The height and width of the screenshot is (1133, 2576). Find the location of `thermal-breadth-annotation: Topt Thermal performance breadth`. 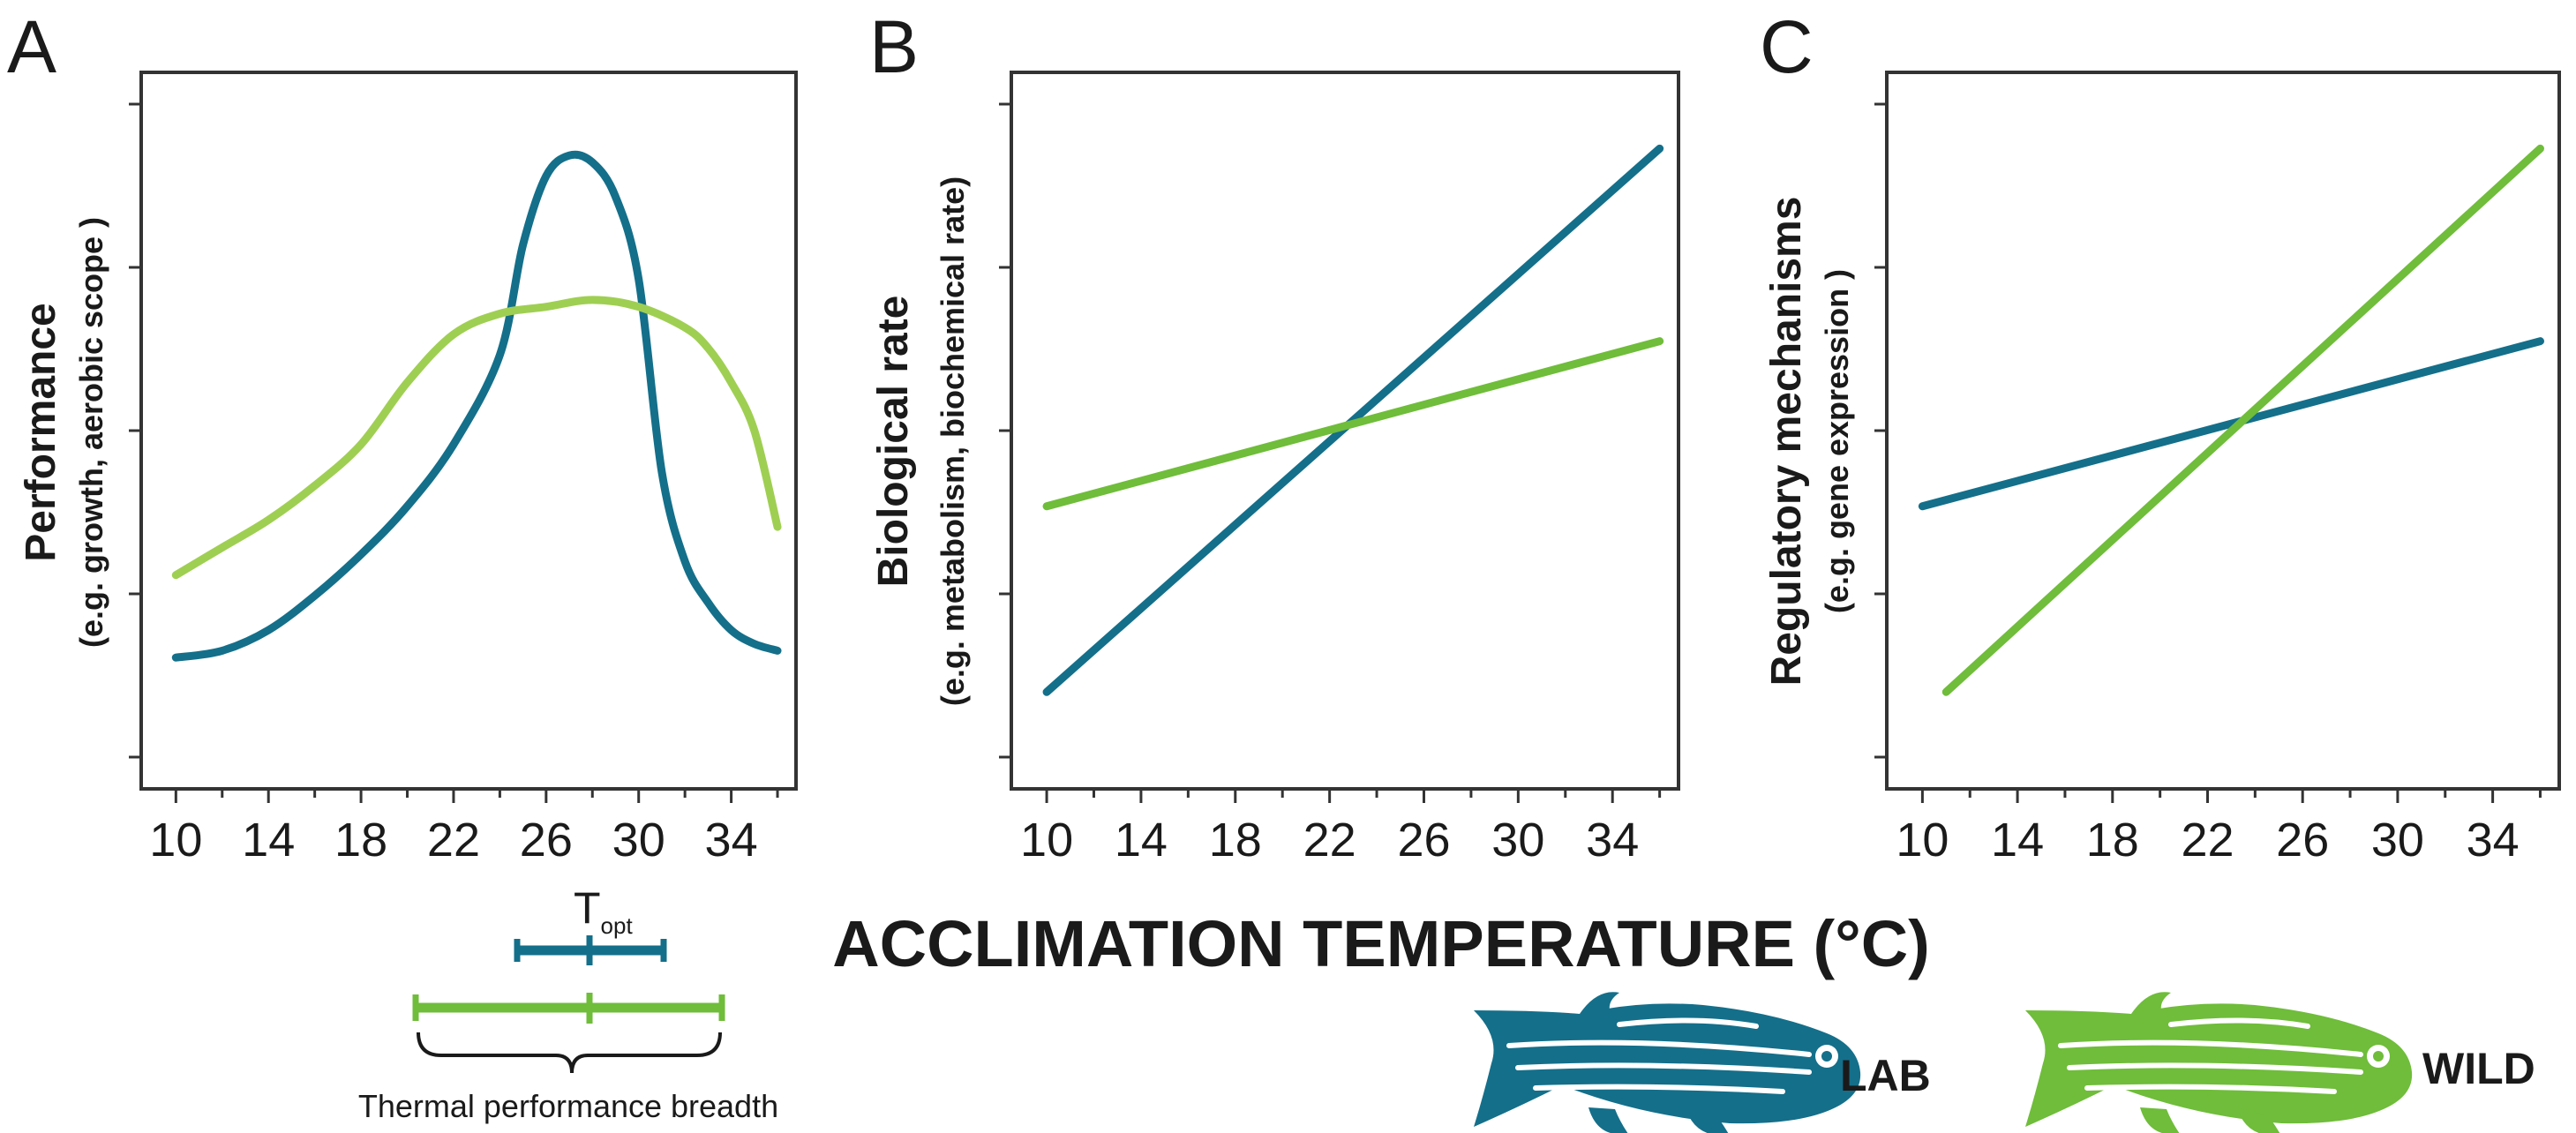

thermal-breadth-annotation: Topt Thermal performance breadth is located at coordinates (568, 1003).